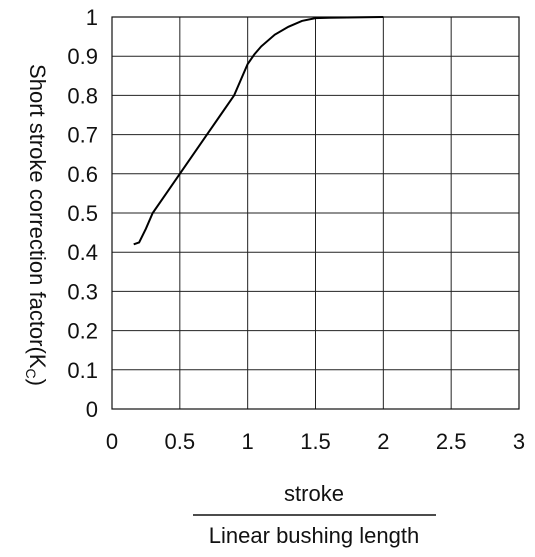 Image resolution: width=535 pixels, height=557 pixels. I want to click on y-tick-label: 0.1, so click(82, 370).